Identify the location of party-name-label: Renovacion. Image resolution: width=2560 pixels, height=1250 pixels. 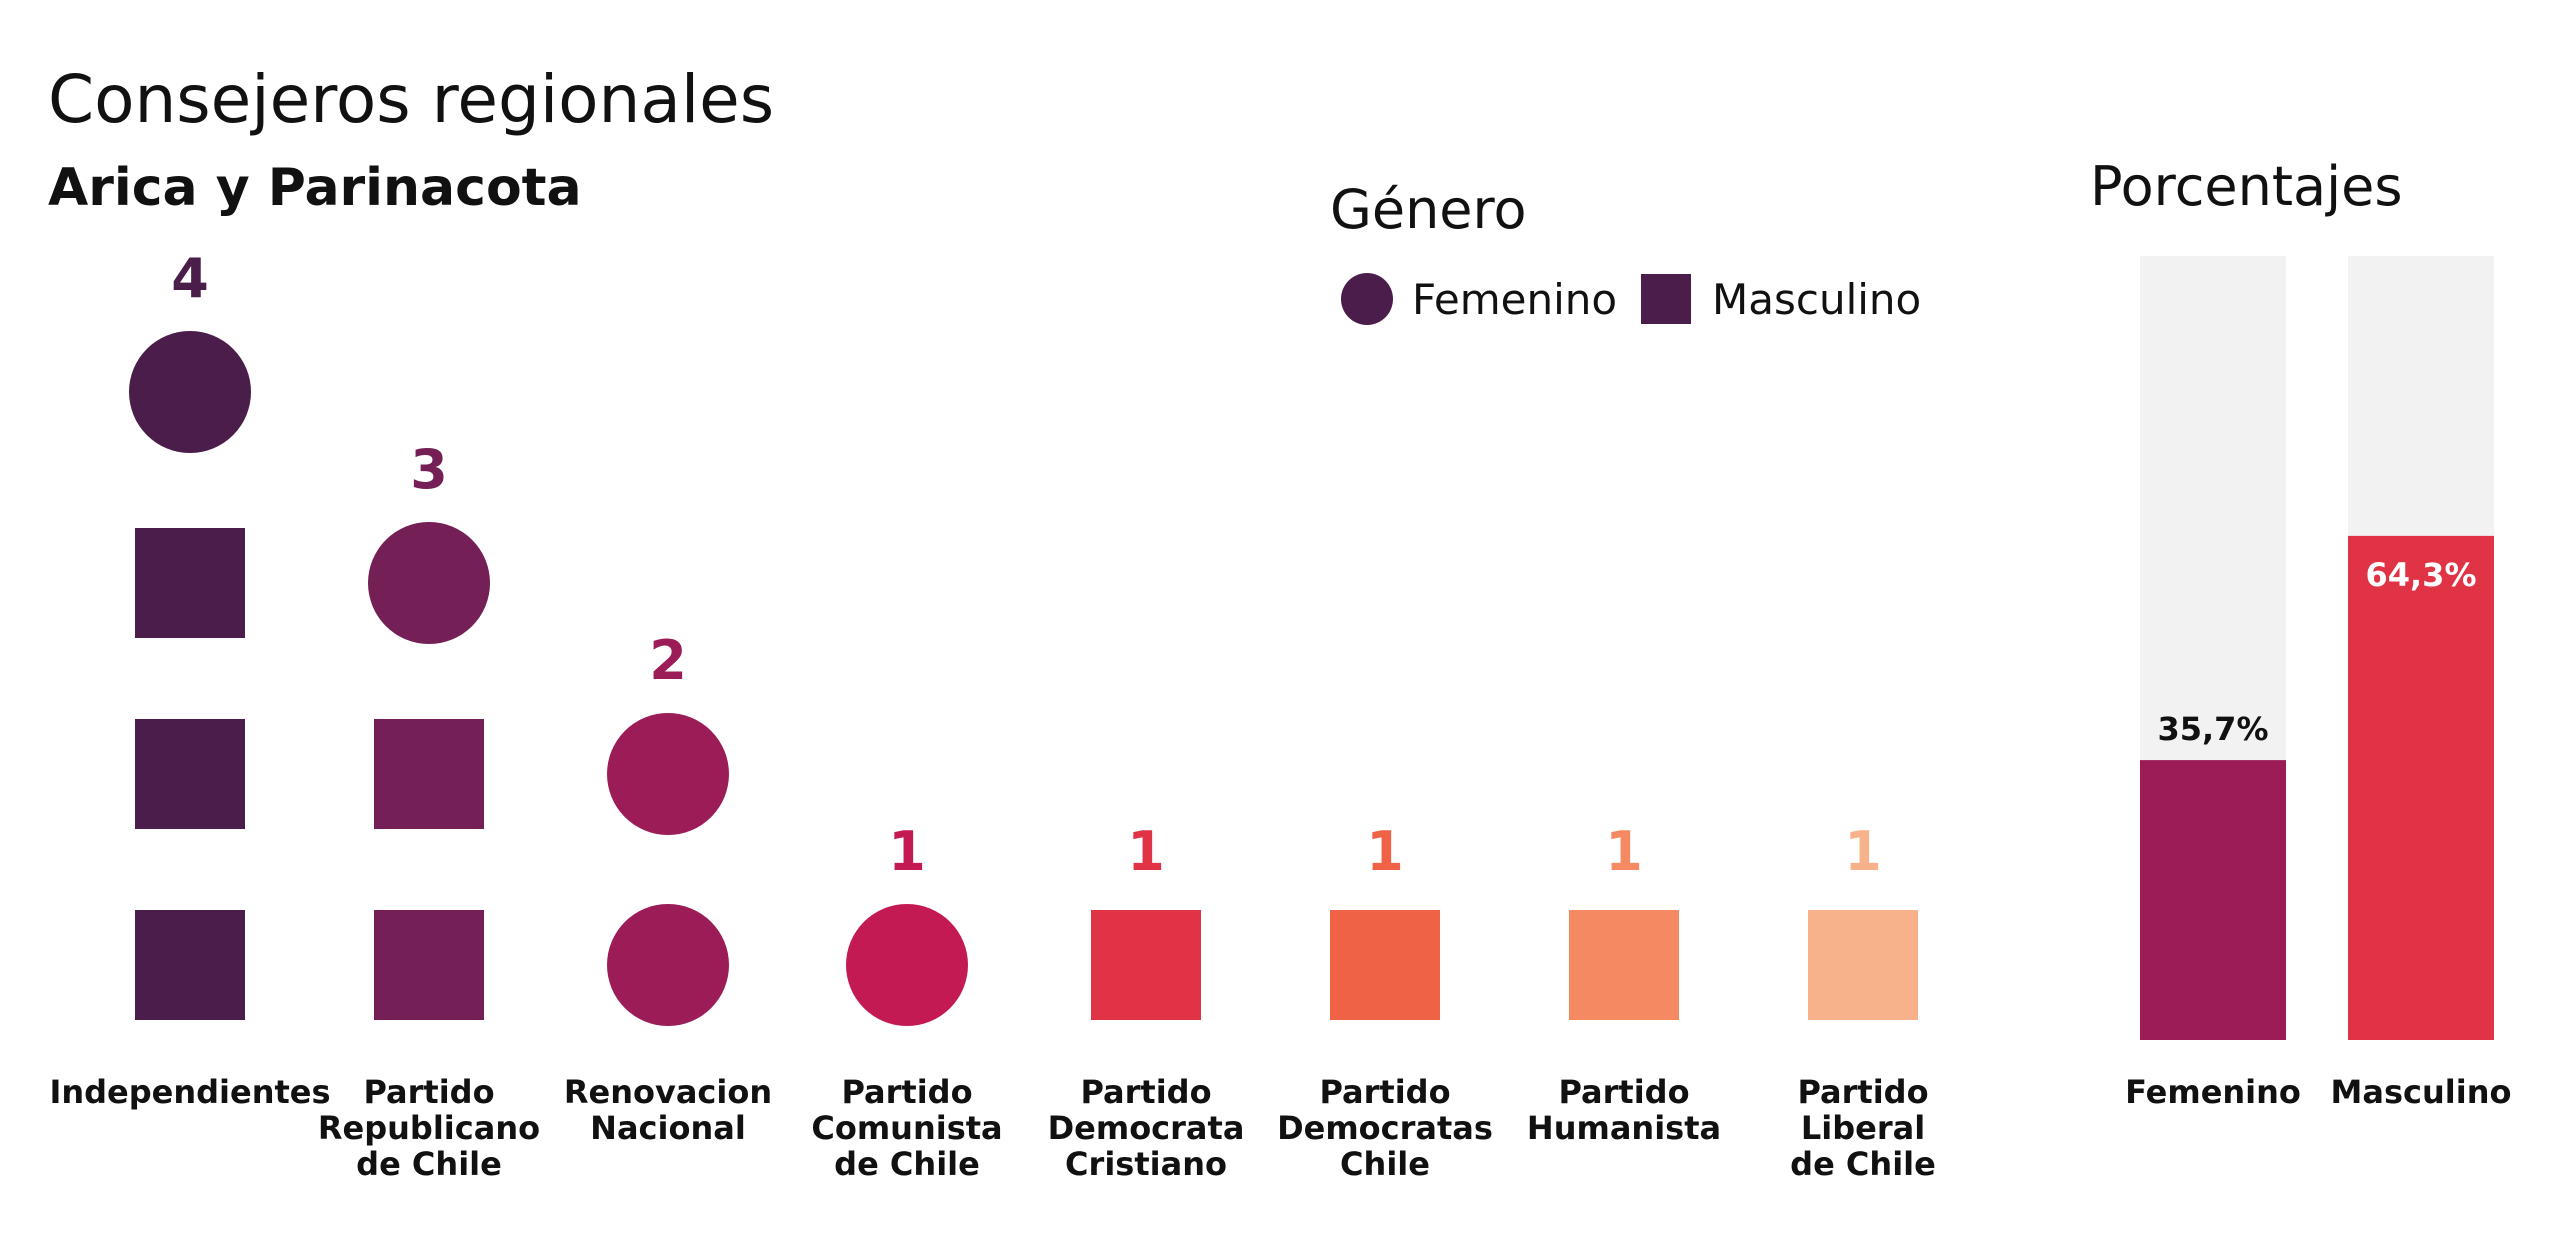
(668, 1092).